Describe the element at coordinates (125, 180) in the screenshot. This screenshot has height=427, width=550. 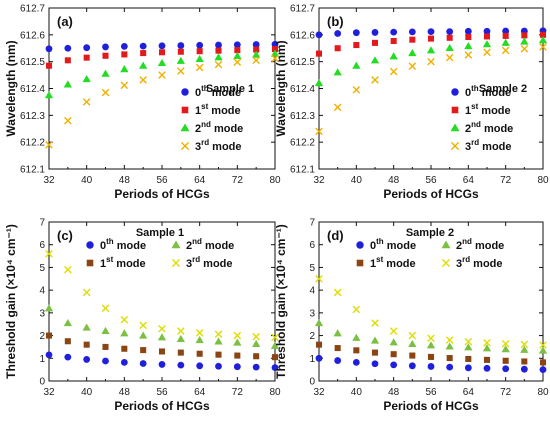
I see `x-tick-label: 48` at that location.